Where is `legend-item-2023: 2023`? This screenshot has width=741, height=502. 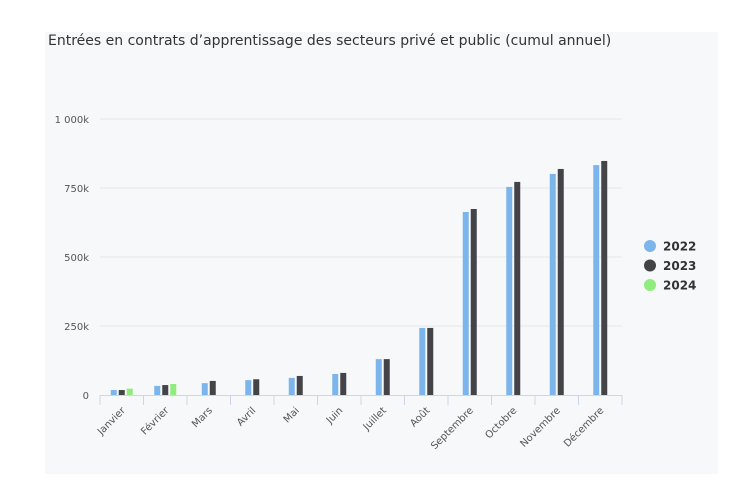 legend-item-2023: 2023 is located at coordinates (679, 266).